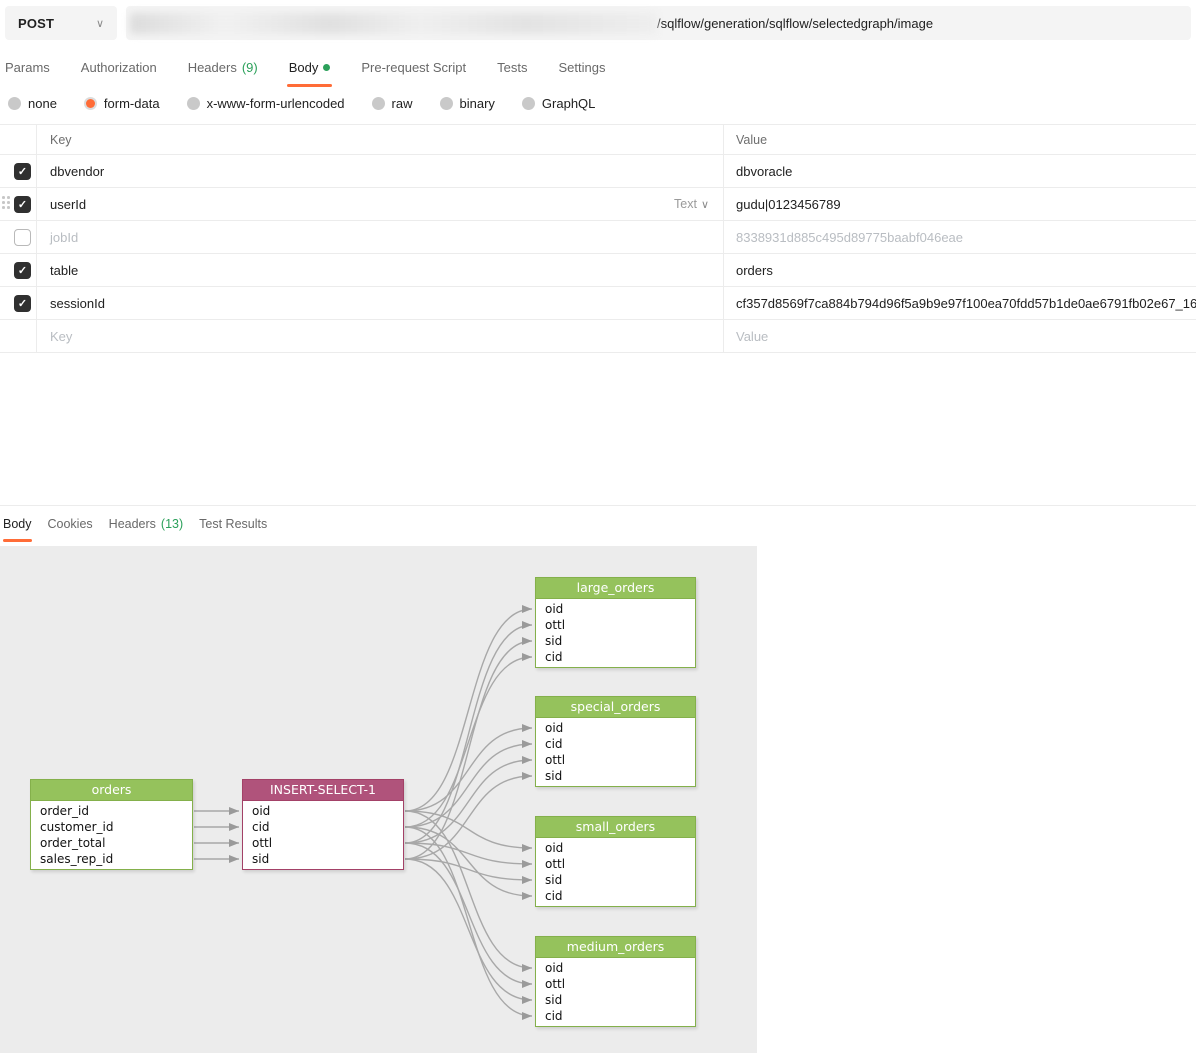  I want to click on mode-none: none, so click(32, 103).